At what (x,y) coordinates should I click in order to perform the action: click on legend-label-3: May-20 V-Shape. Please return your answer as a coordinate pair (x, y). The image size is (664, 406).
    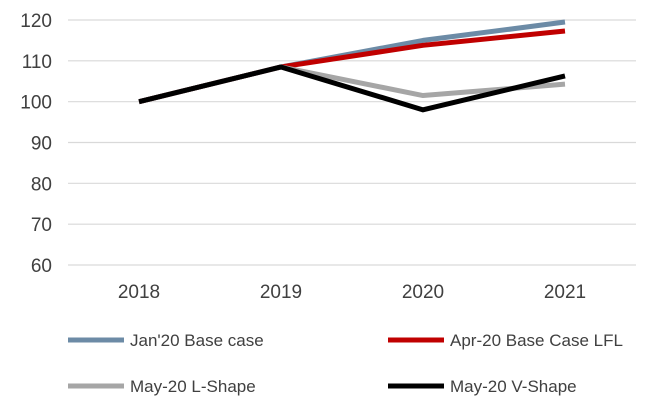
    Looking at the image, I should click on (513, 386).